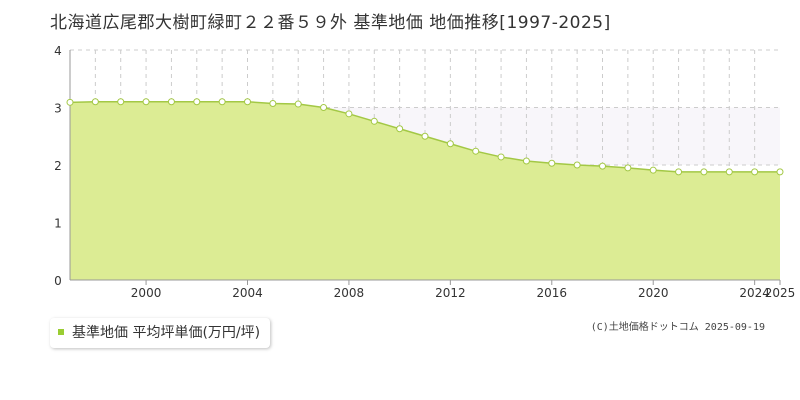  Describe the element at coordinates (780, 293) in the screenshot. I see `x-tick-label: 2025` at that location.